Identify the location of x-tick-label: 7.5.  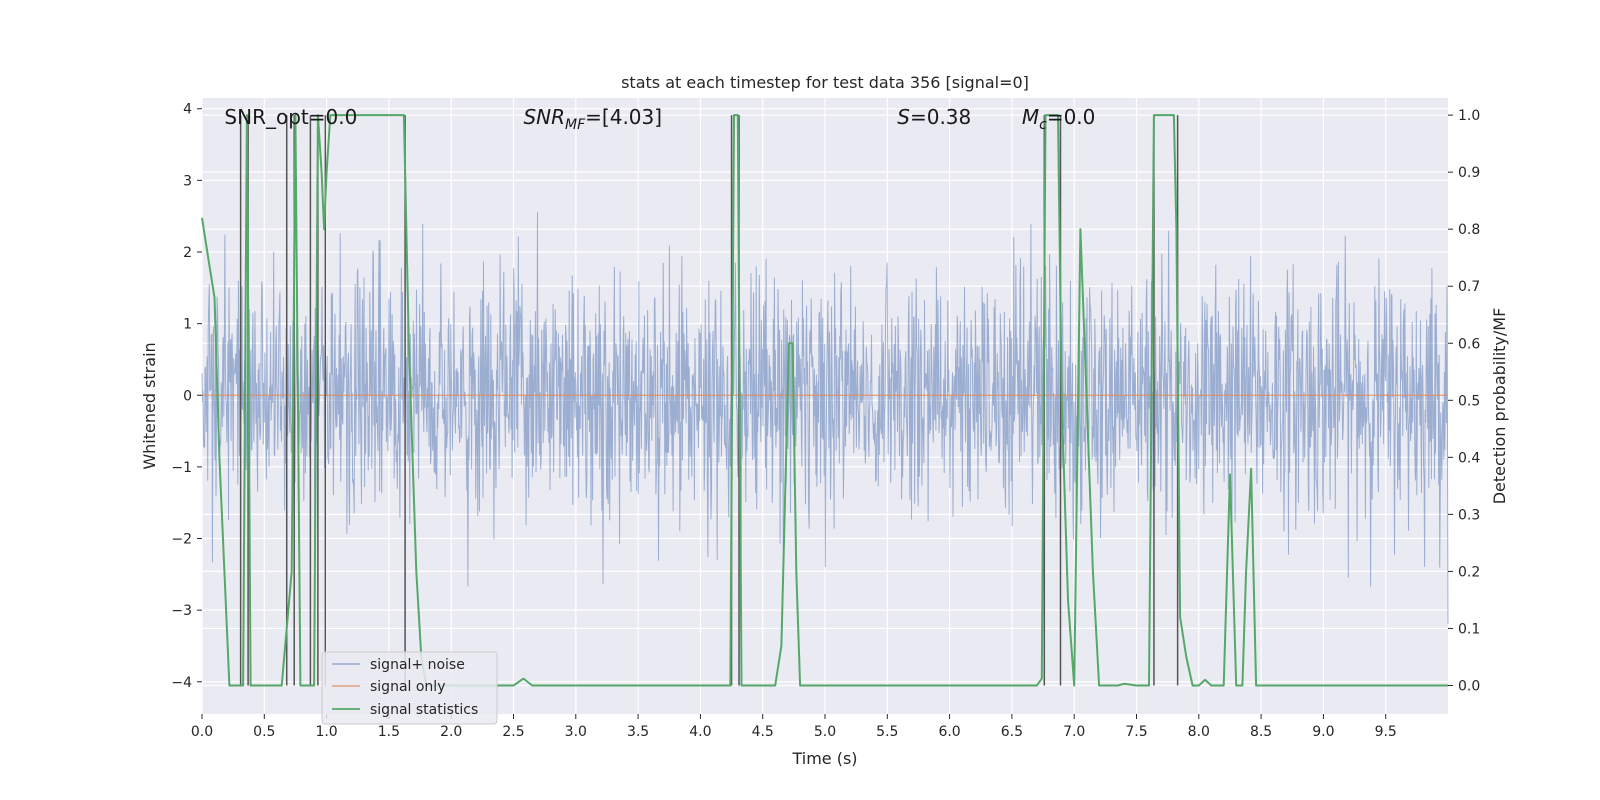
(1136, 732).